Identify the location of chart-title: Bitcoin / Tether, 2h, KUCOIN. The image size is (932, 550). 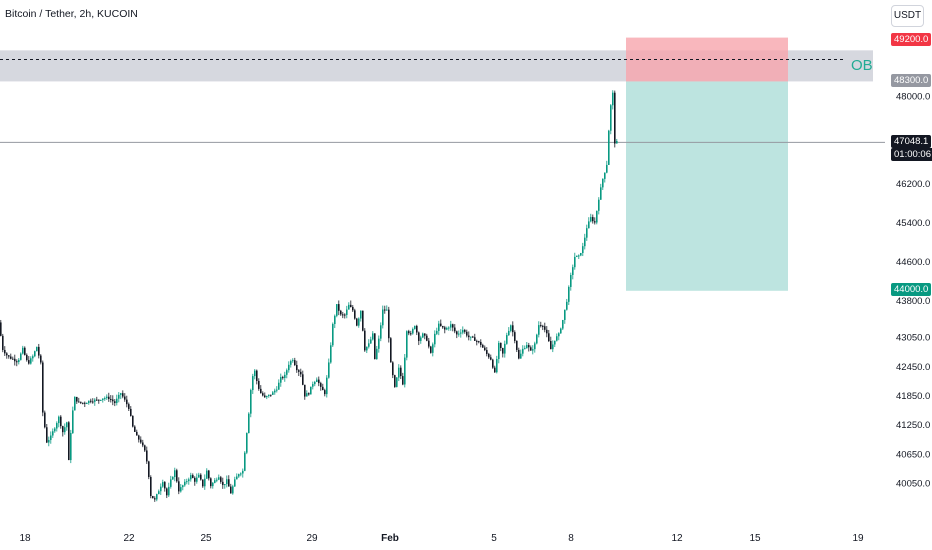
(71, 14).